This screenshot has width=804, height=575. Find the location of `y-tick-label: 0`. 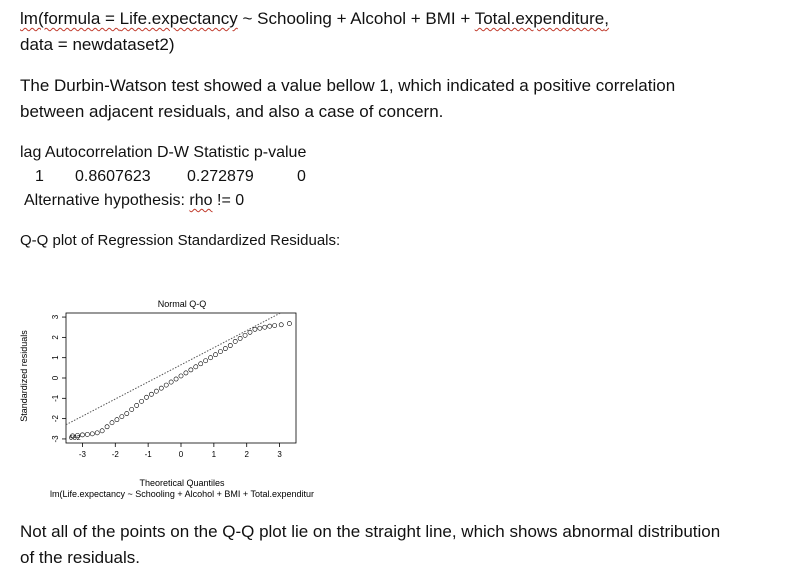

y-tick-label: 0 is located at coordinates (55, 377).